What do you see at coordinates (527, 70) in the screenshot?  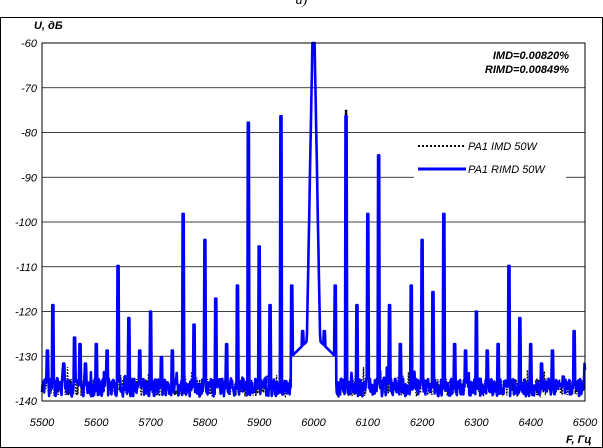 I see `annotation-rimd: RIMD=0.00849%` at bounding box center [527, 70].